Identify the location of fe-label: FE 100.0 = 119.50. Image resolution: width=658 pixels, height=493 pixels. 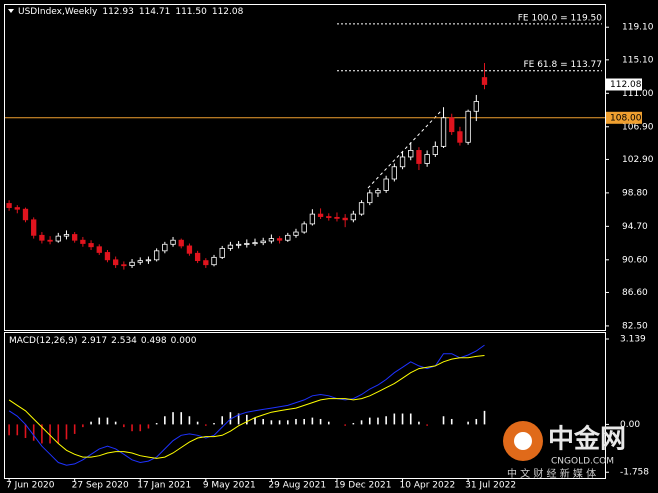
(560, 18).